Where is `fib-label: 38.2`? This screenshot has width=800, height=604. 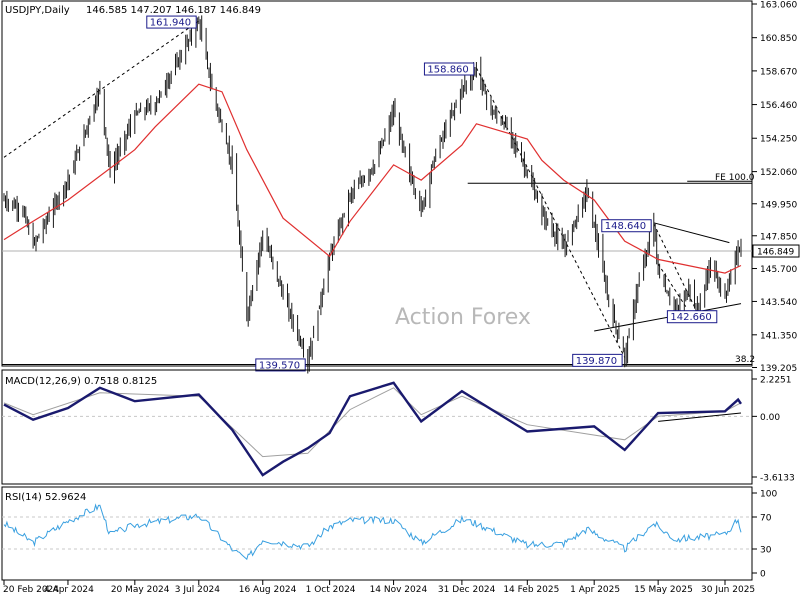
fib-label: 38.2 is located at coordinates (745, 360).